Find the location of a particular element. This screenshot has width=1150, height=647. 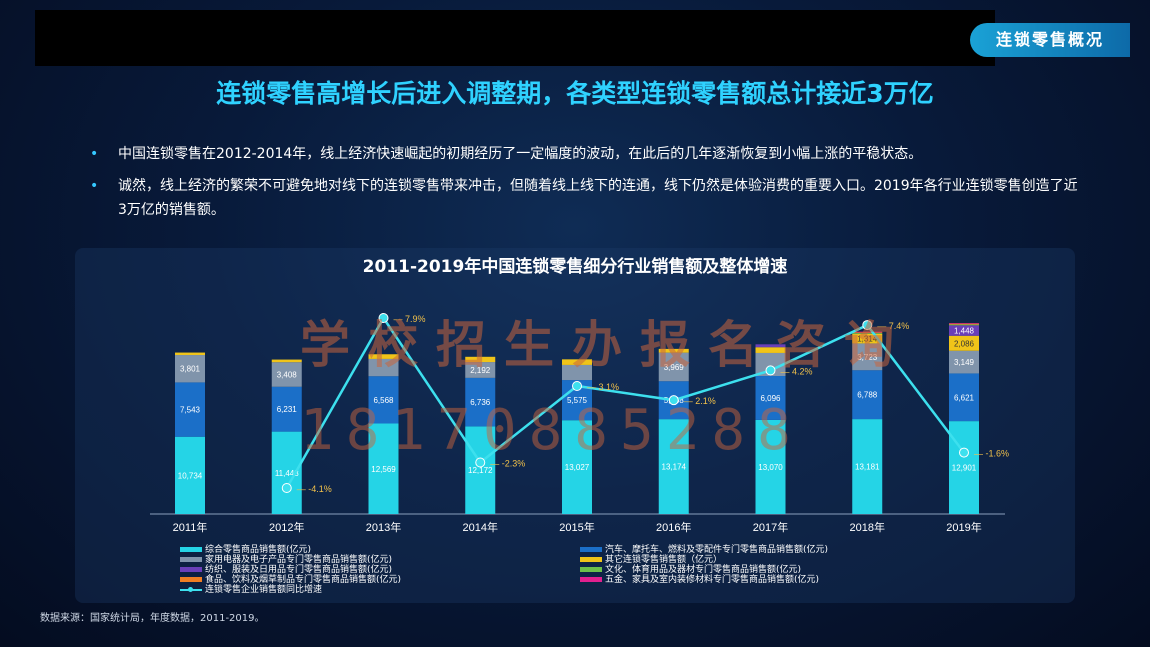

bar-value-label: 2,086 is located at coordinates (964, 343).